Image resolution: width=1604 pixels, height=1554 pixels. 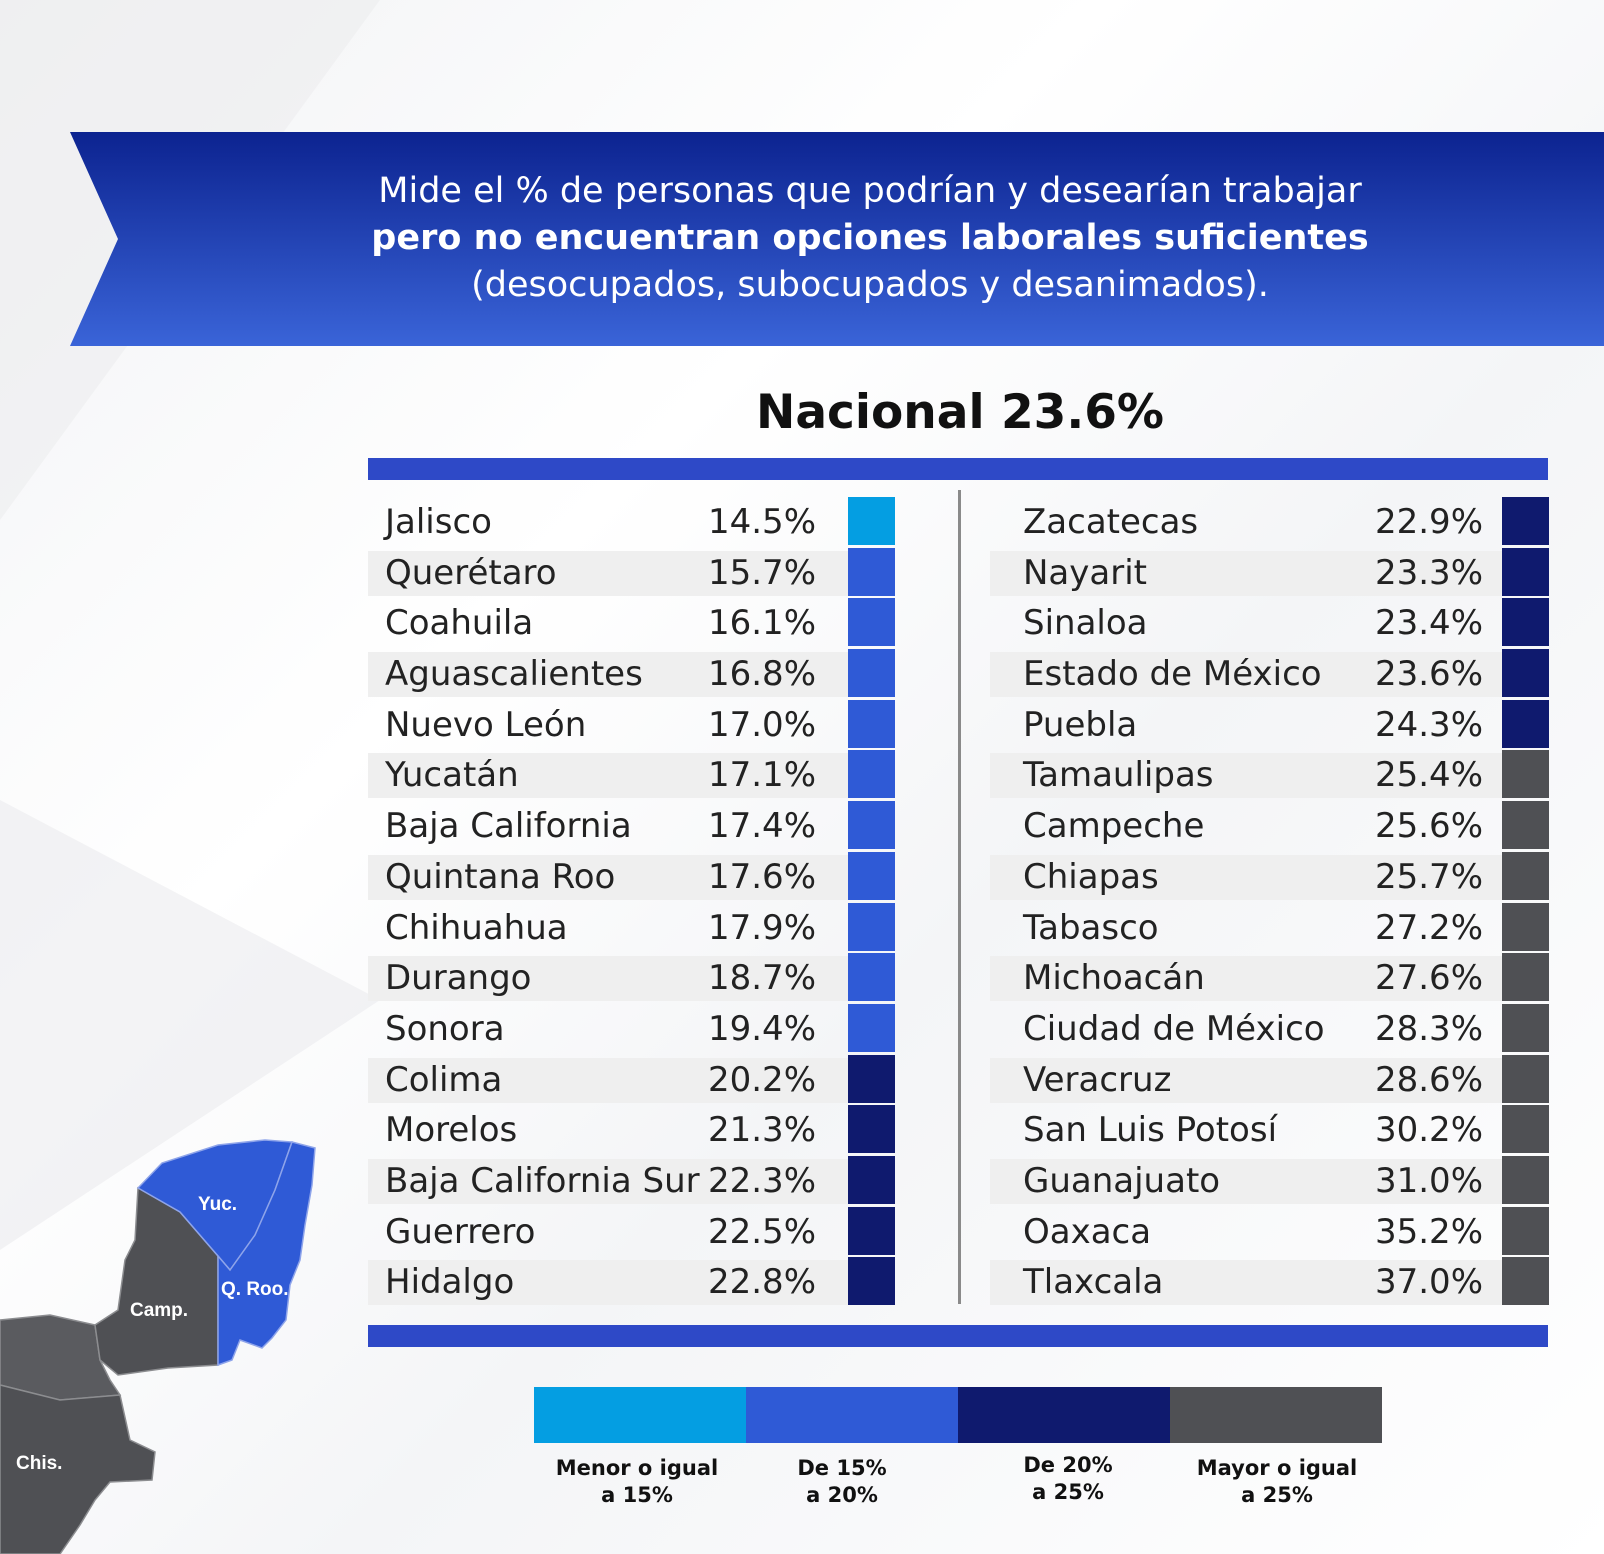 What do you see at coordinates (486, 724) in the screenshot?
I see `state-name: Nuevo León` at bounding box center [486, 724].